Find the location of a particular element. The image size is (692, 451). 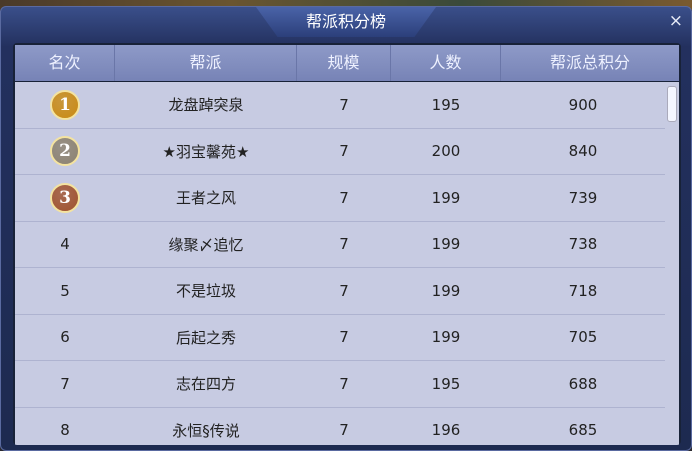

rank-medal-icon: 2 is located at coordinates (65, 151).